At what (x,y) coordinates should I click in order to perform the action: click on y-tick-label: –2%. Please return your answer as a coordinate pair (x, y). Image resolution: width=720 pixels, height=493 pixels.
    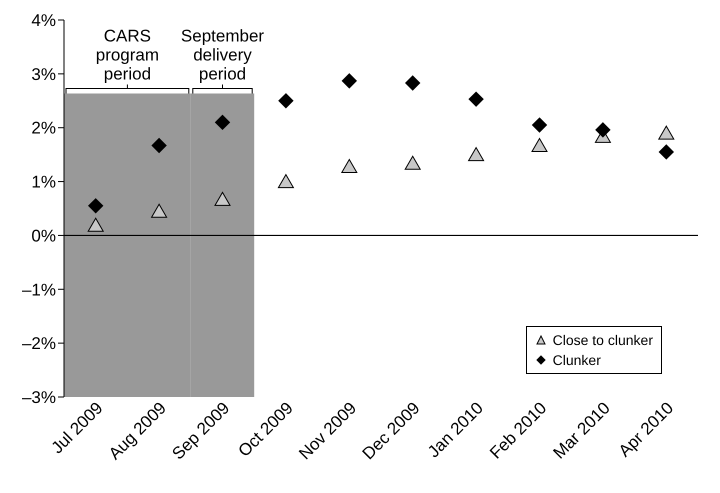
    Looking at the image, I should click on (39, 344).